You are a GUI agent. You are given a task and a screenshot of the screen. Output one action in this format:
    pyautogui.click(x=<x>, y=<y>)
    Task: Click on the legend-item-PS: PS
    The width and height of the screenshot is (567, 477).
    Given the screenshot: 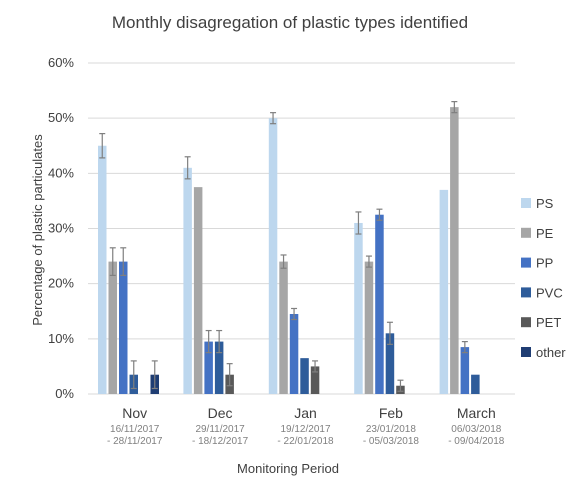 What is the action you would take?
    pyautogui.click(x=537, y=203)
    